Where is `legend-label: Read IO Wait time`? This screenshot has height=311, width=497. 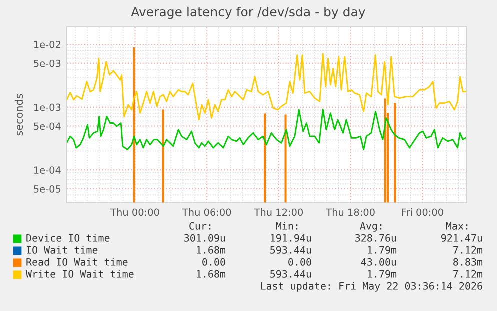
legend-label: Read IO Wait time is located at coordinates (77, 262).